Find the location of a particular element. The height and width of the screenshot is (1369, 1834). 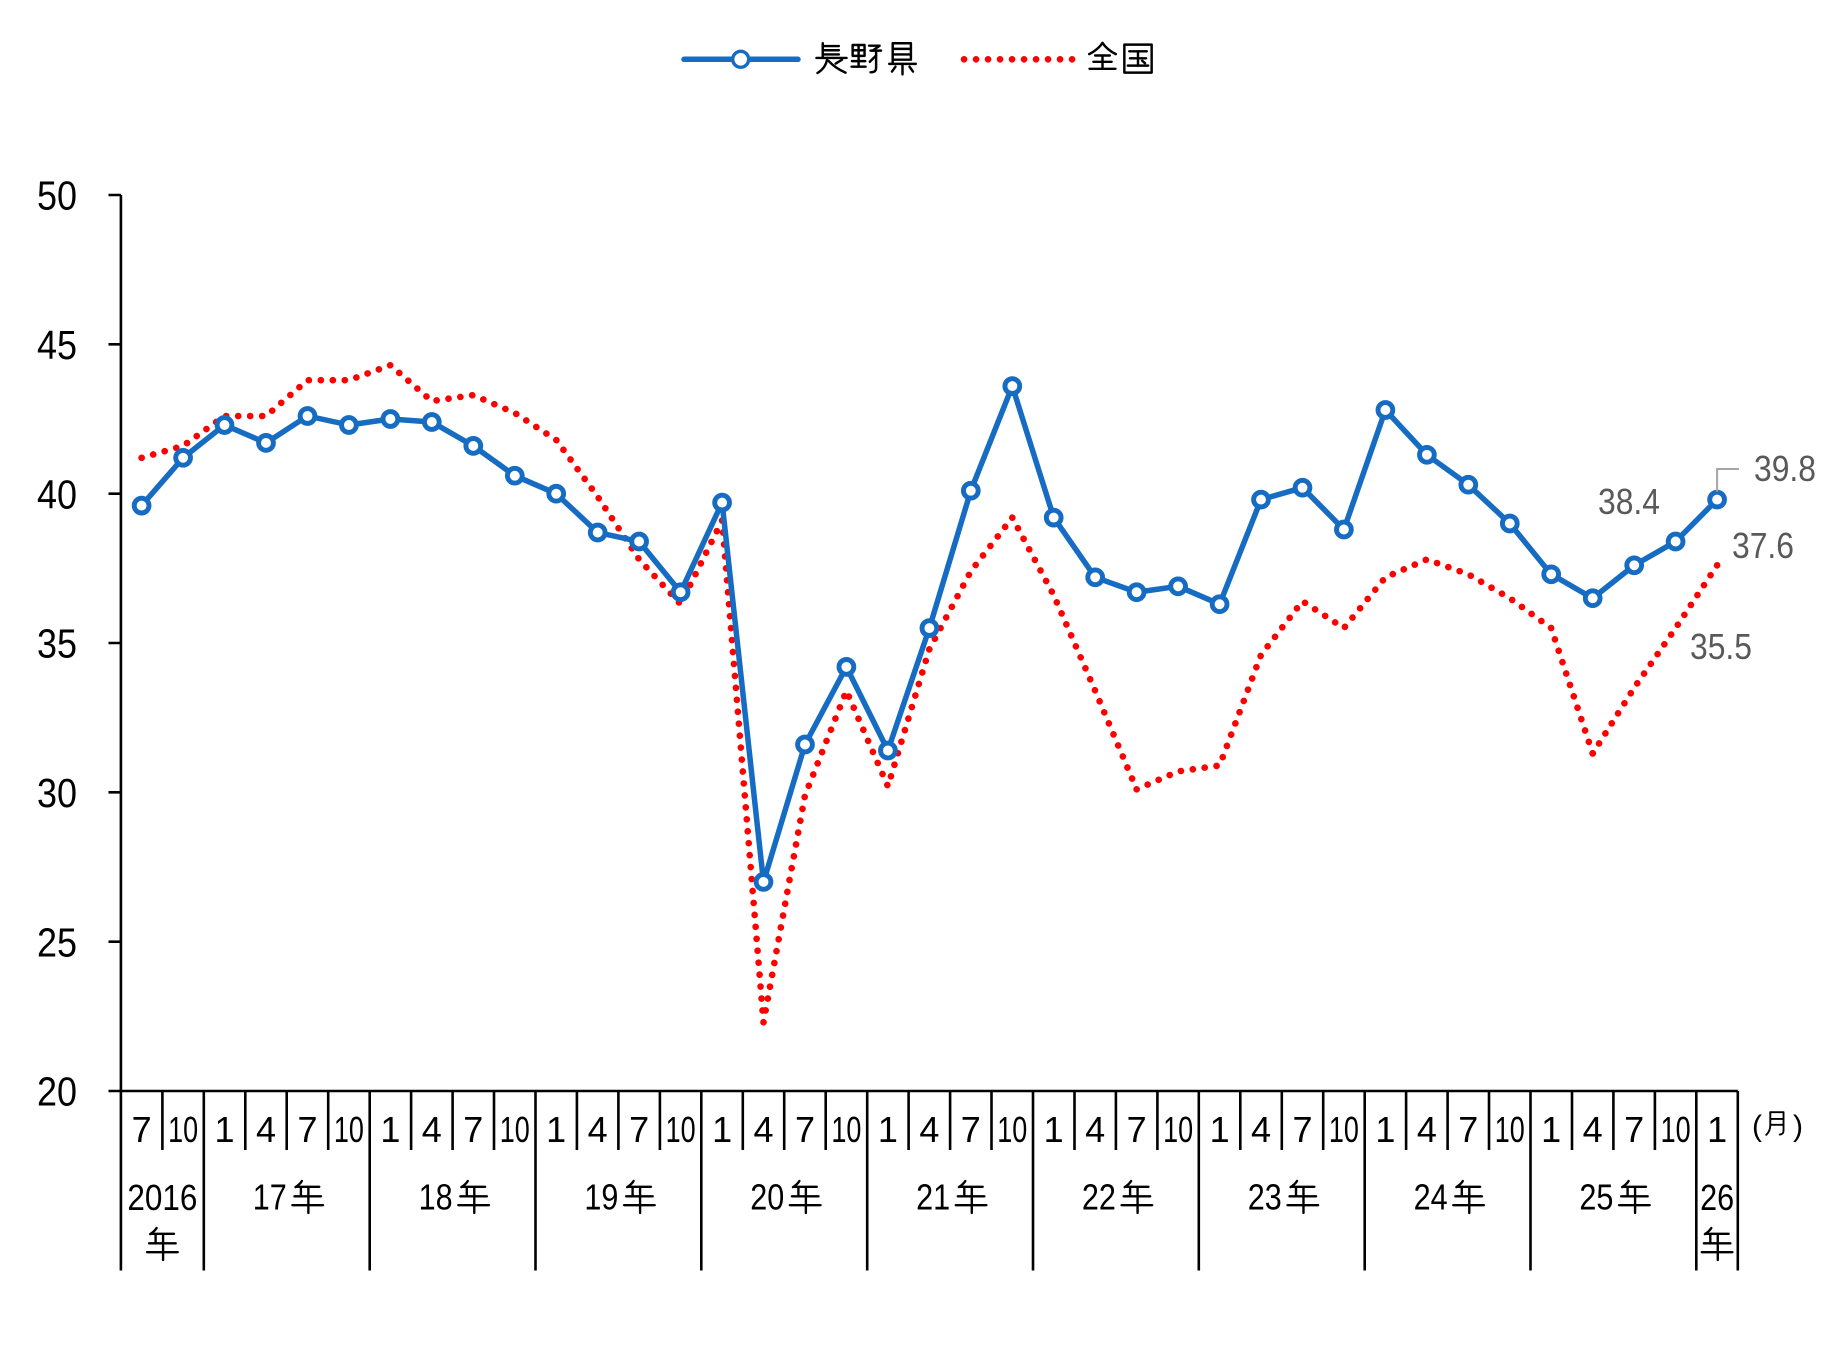

svg-text: 38.4 is located at coordinates (1629, 501).